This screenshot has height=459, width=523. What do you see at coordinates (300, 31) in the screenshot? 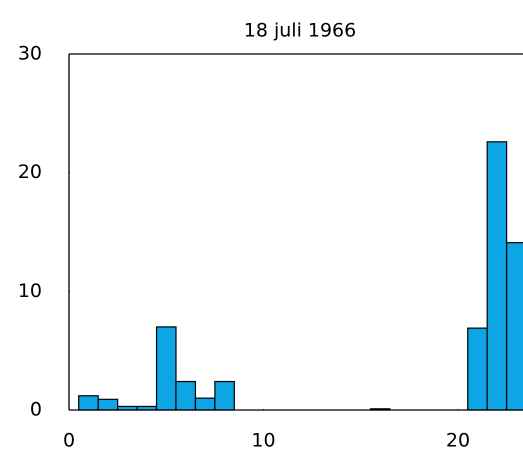
I see `chart-title: 18 juli 1966` at bounding box center [300, 31].